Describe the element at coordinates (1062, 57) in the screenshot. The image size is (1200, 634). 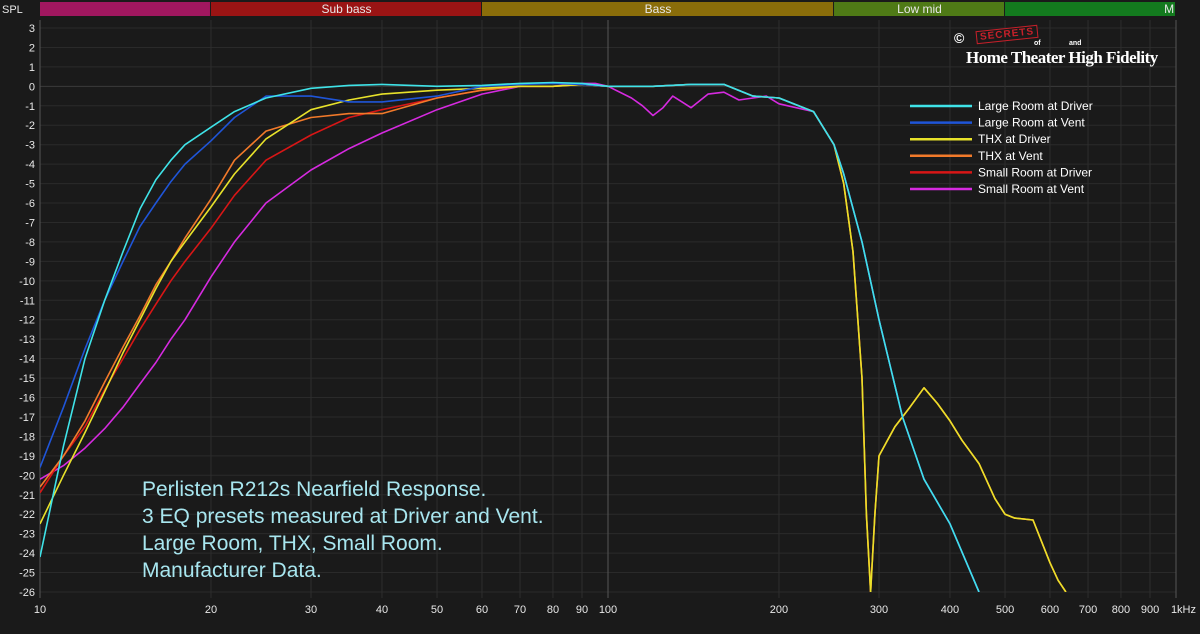
I see `logo-name: Home Theater High Fidelity` at that location.